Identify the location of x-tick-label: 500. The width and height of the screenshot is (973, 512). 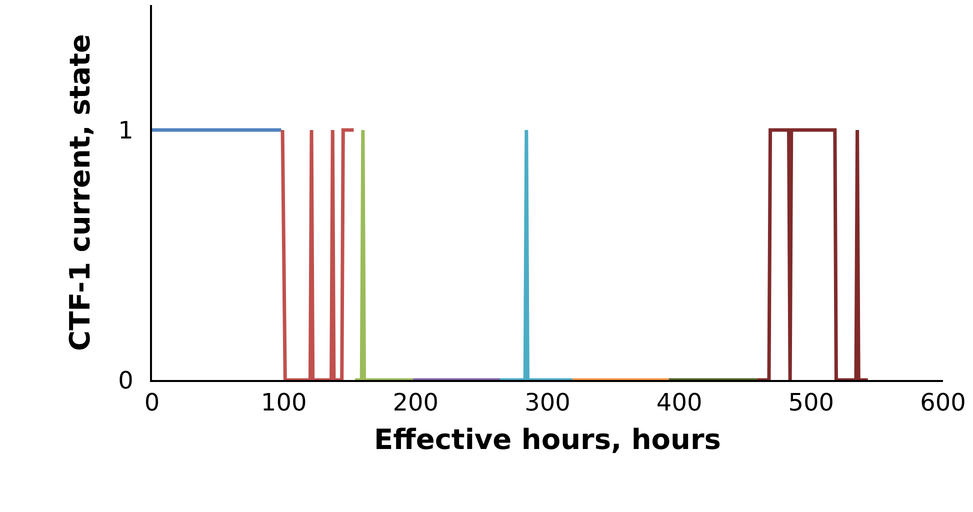
(811, 402).